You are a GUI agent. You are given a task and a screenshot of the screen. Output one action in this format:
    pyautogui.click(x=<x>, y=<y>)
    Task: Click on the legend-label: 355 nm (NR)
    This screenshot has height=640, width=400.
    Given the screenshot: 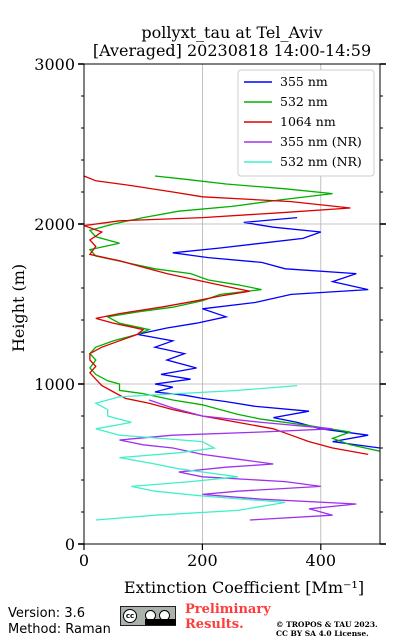 What is the action you would take?
    pyautogui.click(x=321, y=141)
    